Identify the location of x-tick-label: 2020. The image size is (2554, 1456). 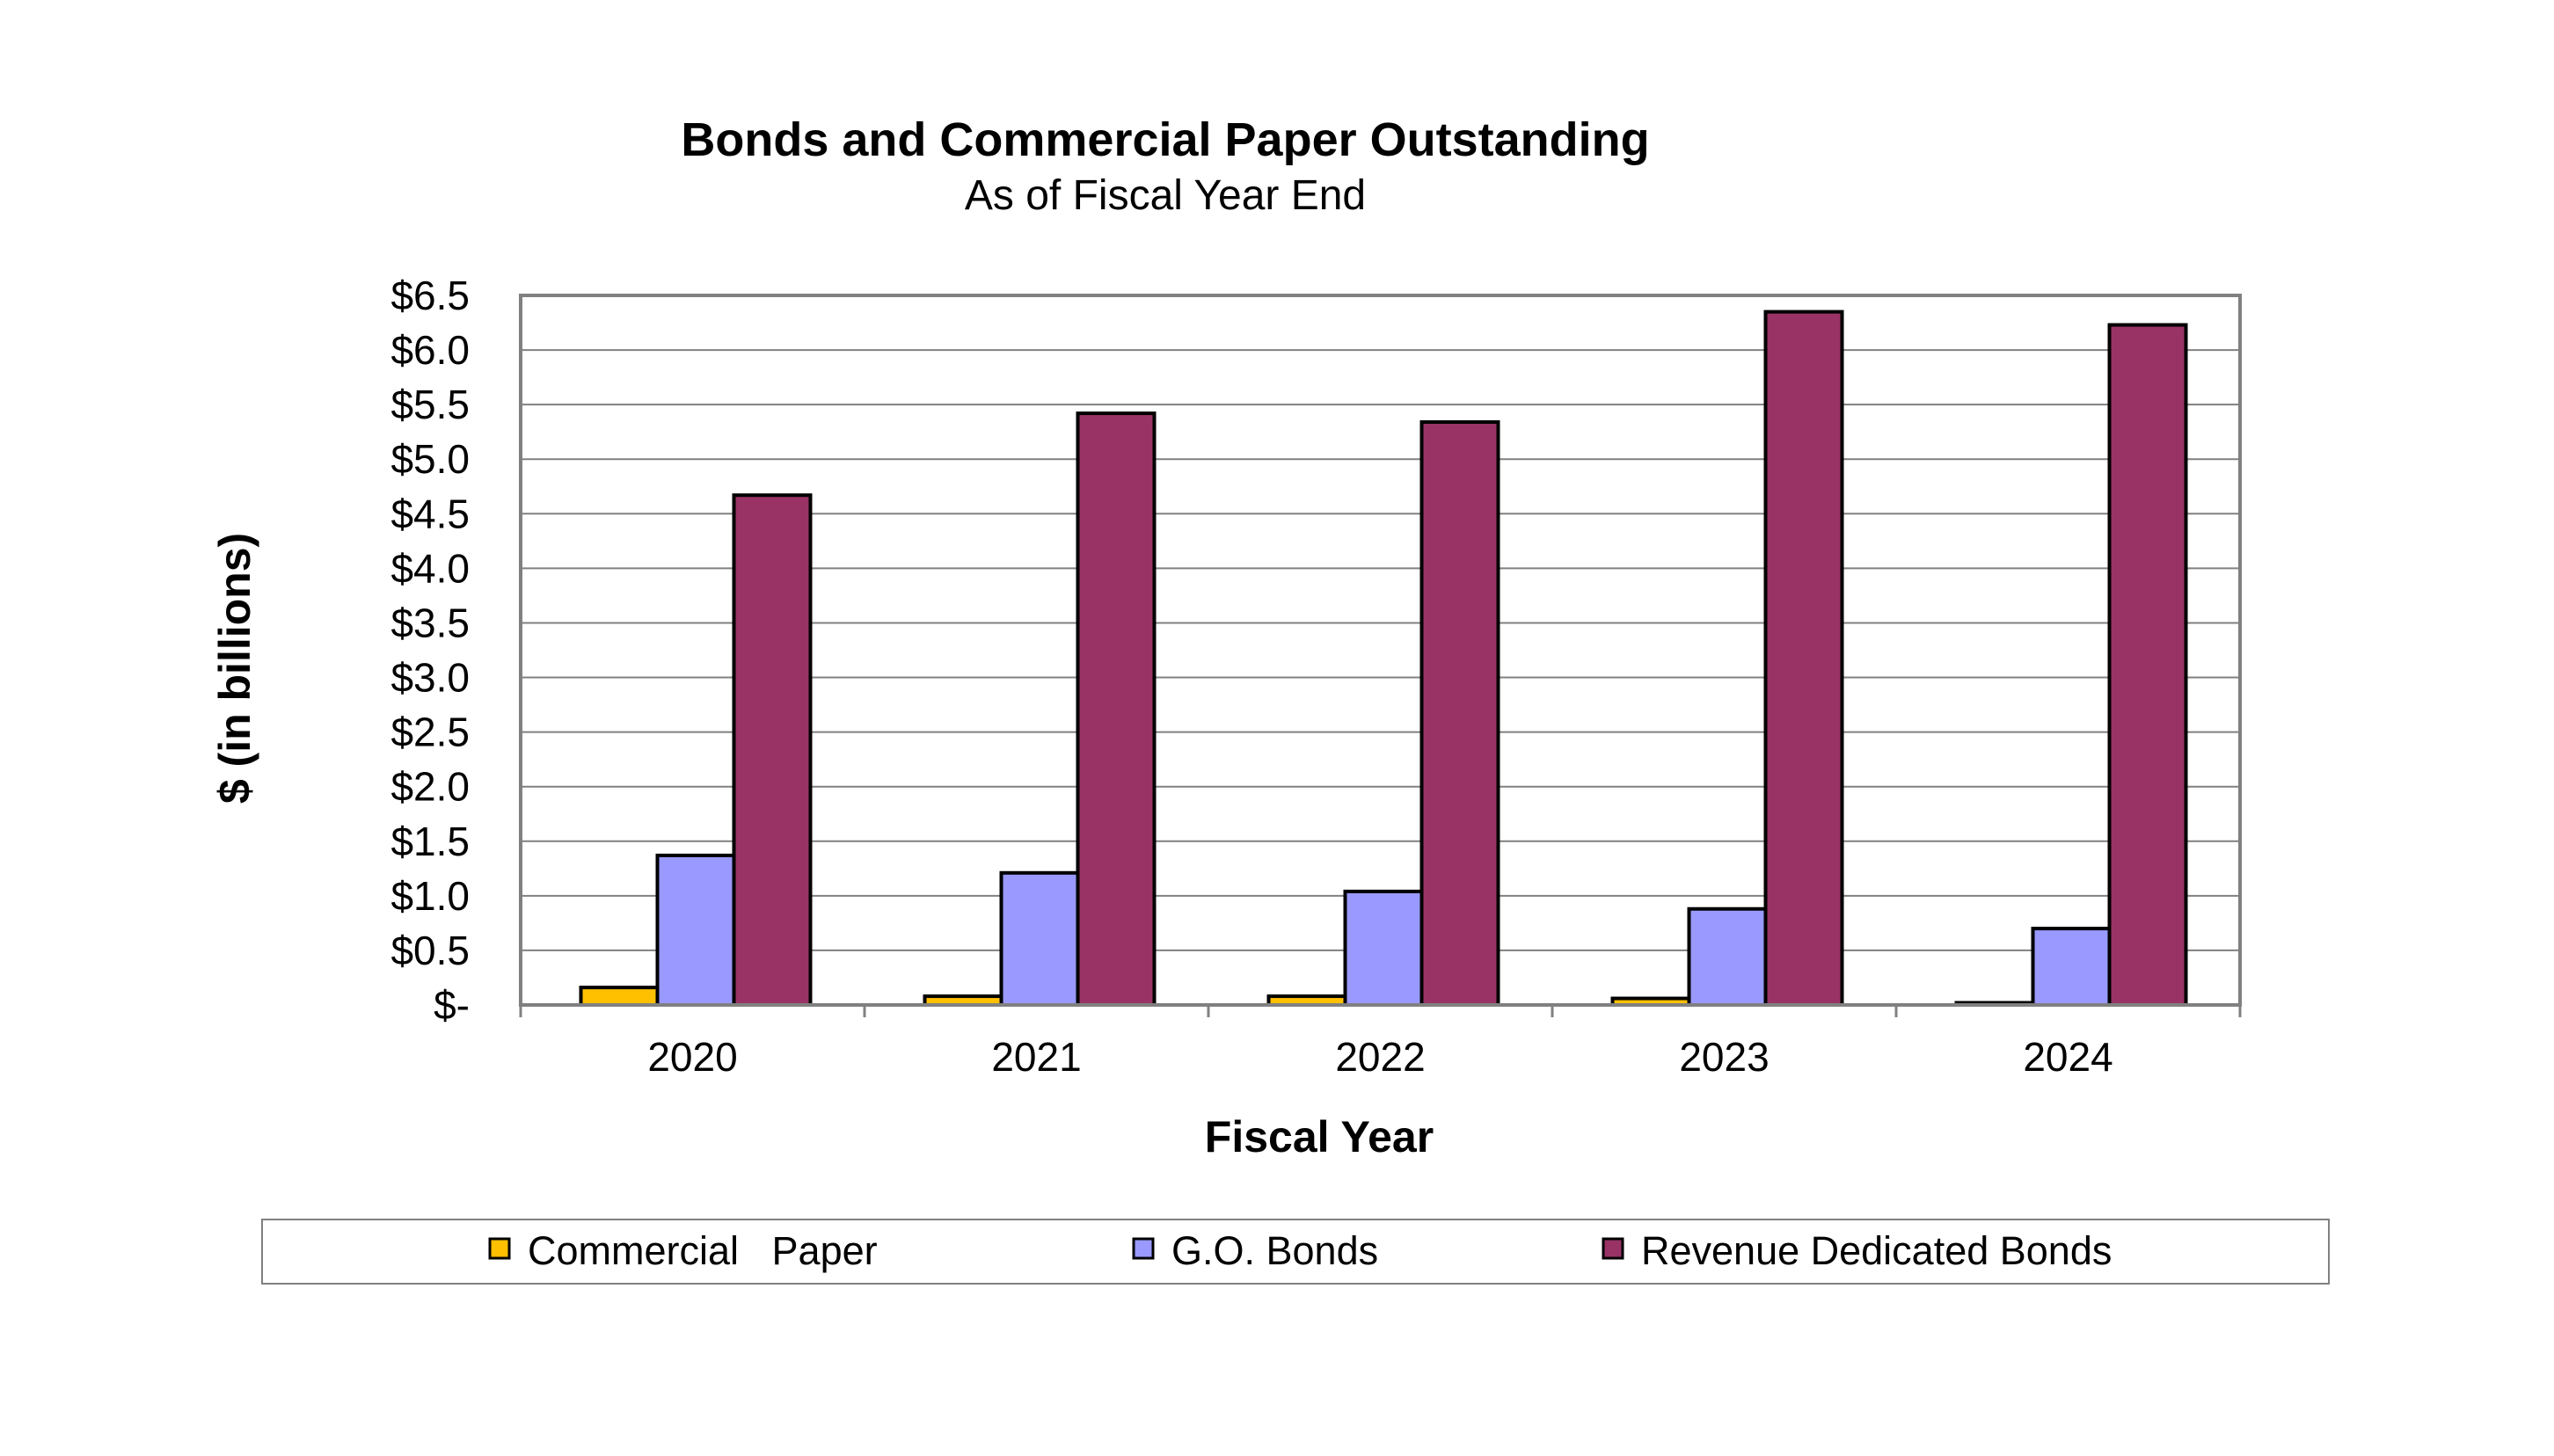
(692, 1057).